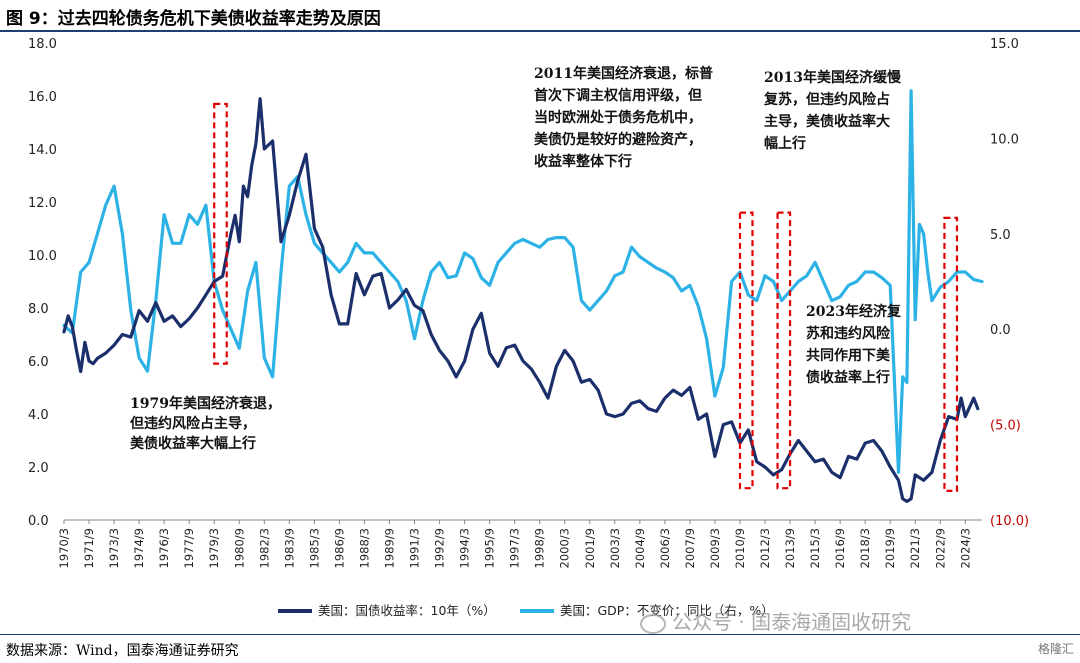 The height and width of the screenshot is (663, 1080). Describe the element at coordinates (740, 548) in the screenshot. I see `x-tick-label: 2010/9` at that location.